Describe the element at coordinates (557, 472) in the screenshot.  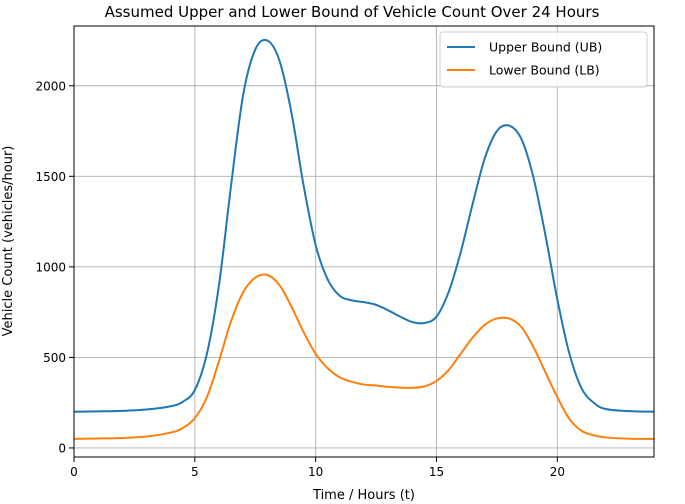
I see `x-tick-label: 20` at that location.